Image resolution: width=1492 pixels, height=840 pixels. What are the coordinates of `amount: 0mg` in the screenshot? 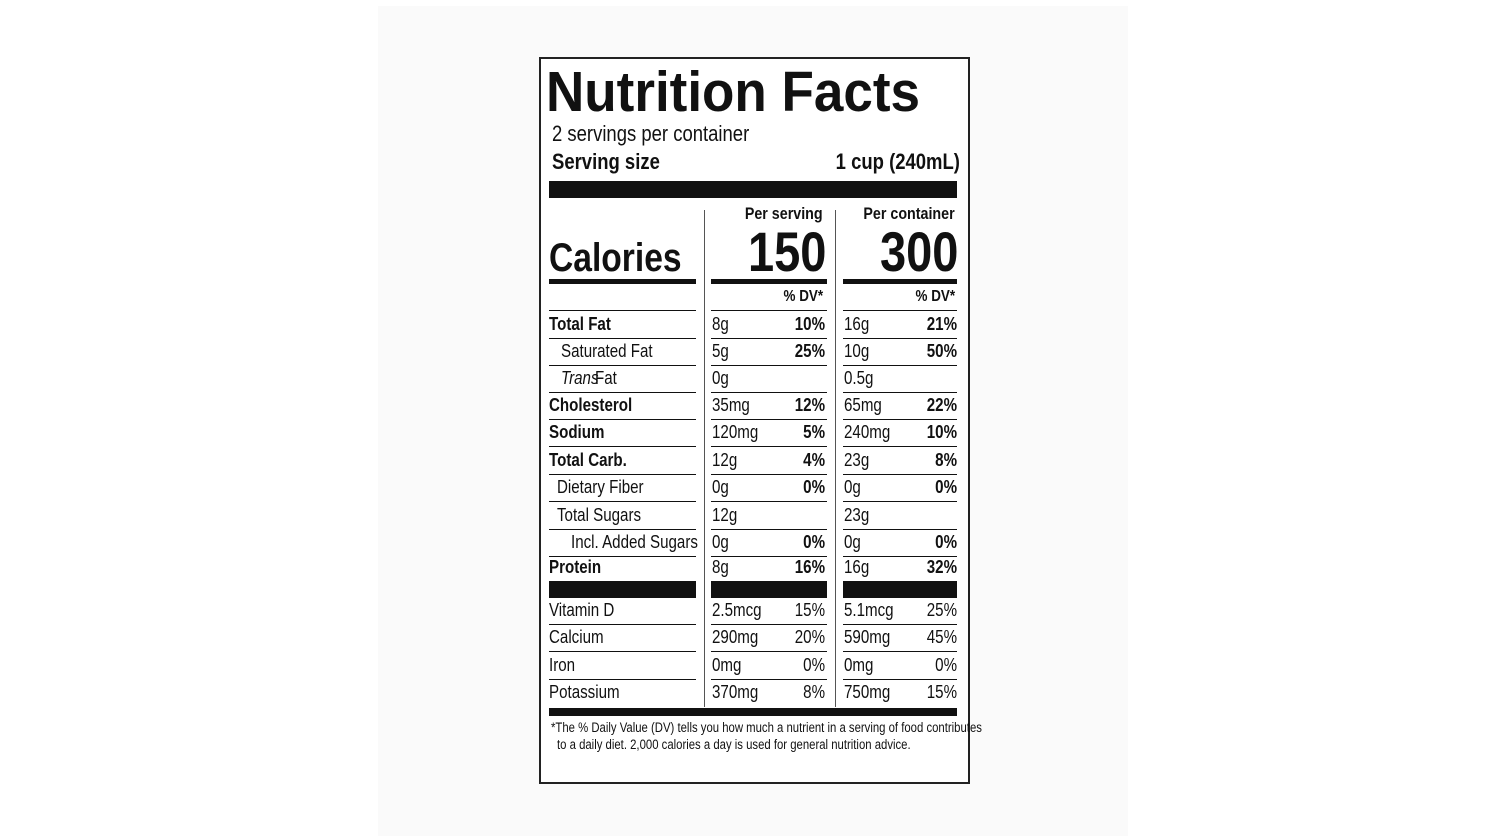 It's located at (859, 665).